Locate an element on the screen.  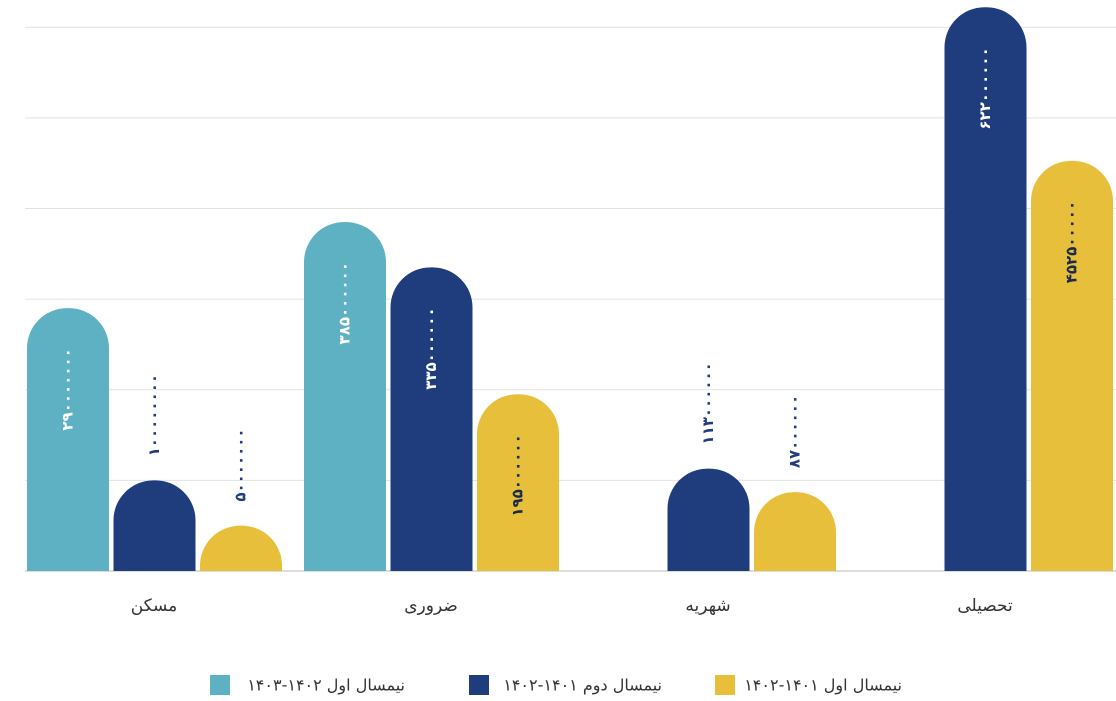
value-label: ۲۹۰۰۰۰۰۰۰ is located at coordinates (68, 389).